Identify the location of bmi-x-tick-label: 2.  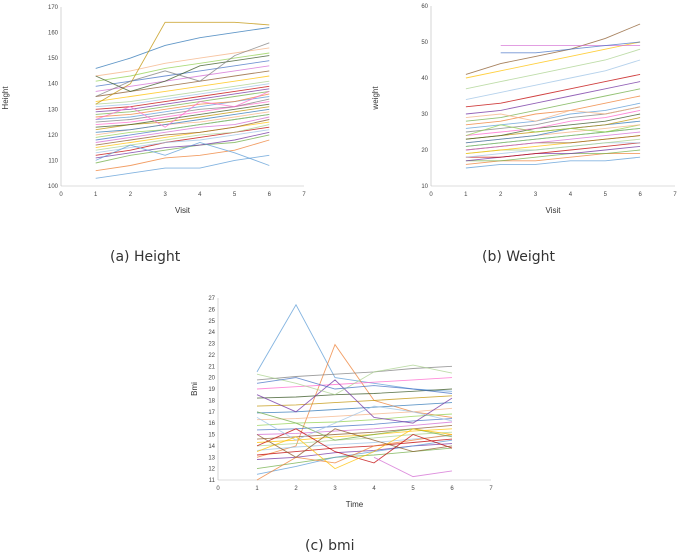
(296, 489).